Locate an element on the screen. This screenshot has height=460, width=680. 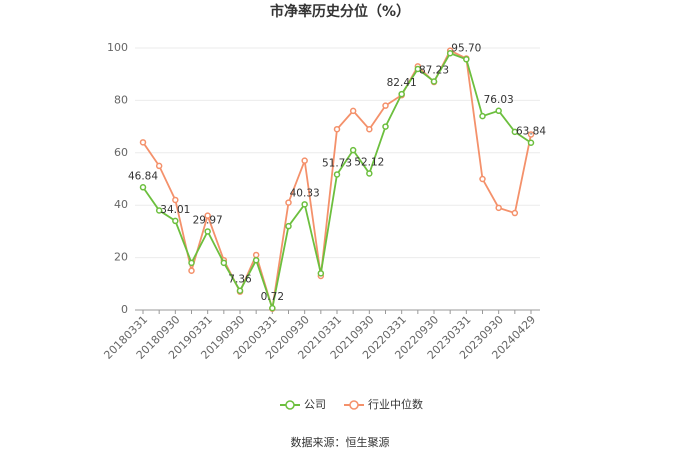
y-tick-label: 20 is located at coordinates (121, 257).